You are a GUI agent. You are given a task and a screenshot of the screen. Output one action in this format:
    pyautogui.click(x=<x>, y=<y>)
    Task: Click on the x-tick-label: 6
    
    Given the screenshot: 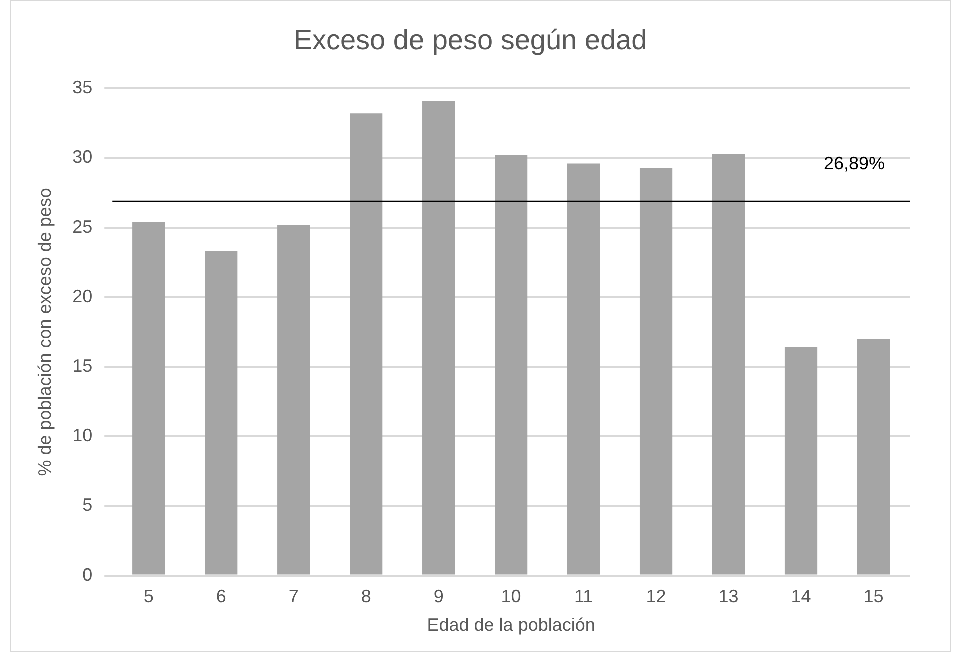 What is the action you would take?
    pyautogui.click(x=221, y=596)
    